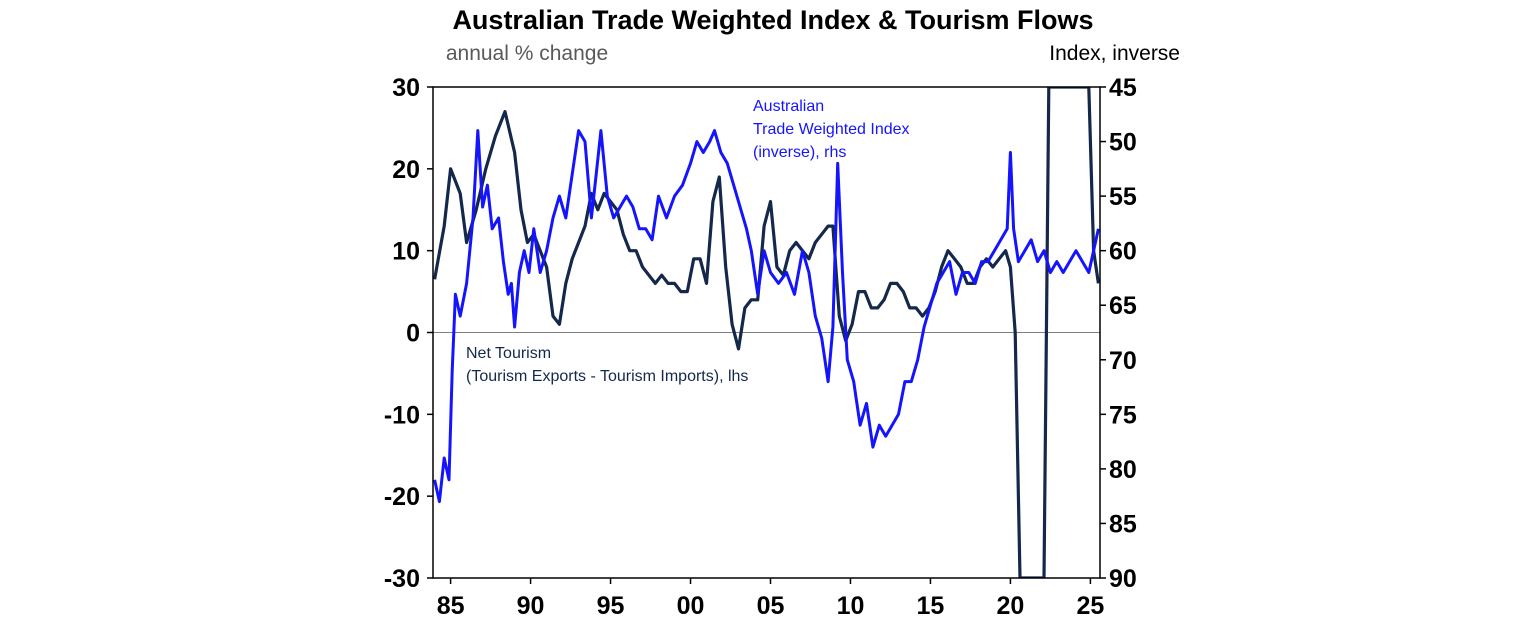  What do you see at coordinates (1123, 306) in the screenshot?
I see `right-axis-tick-label: 65` at bounding box center [1123, 306].